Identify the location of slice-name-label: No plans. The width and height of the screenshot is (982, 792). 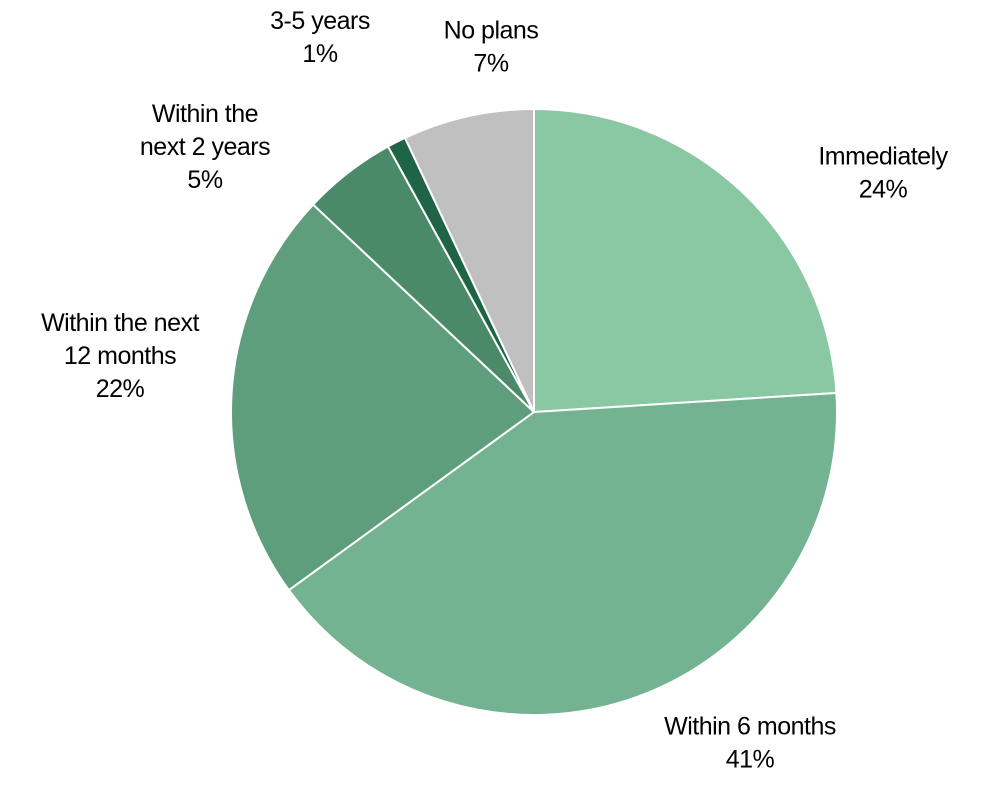
(491, 31).